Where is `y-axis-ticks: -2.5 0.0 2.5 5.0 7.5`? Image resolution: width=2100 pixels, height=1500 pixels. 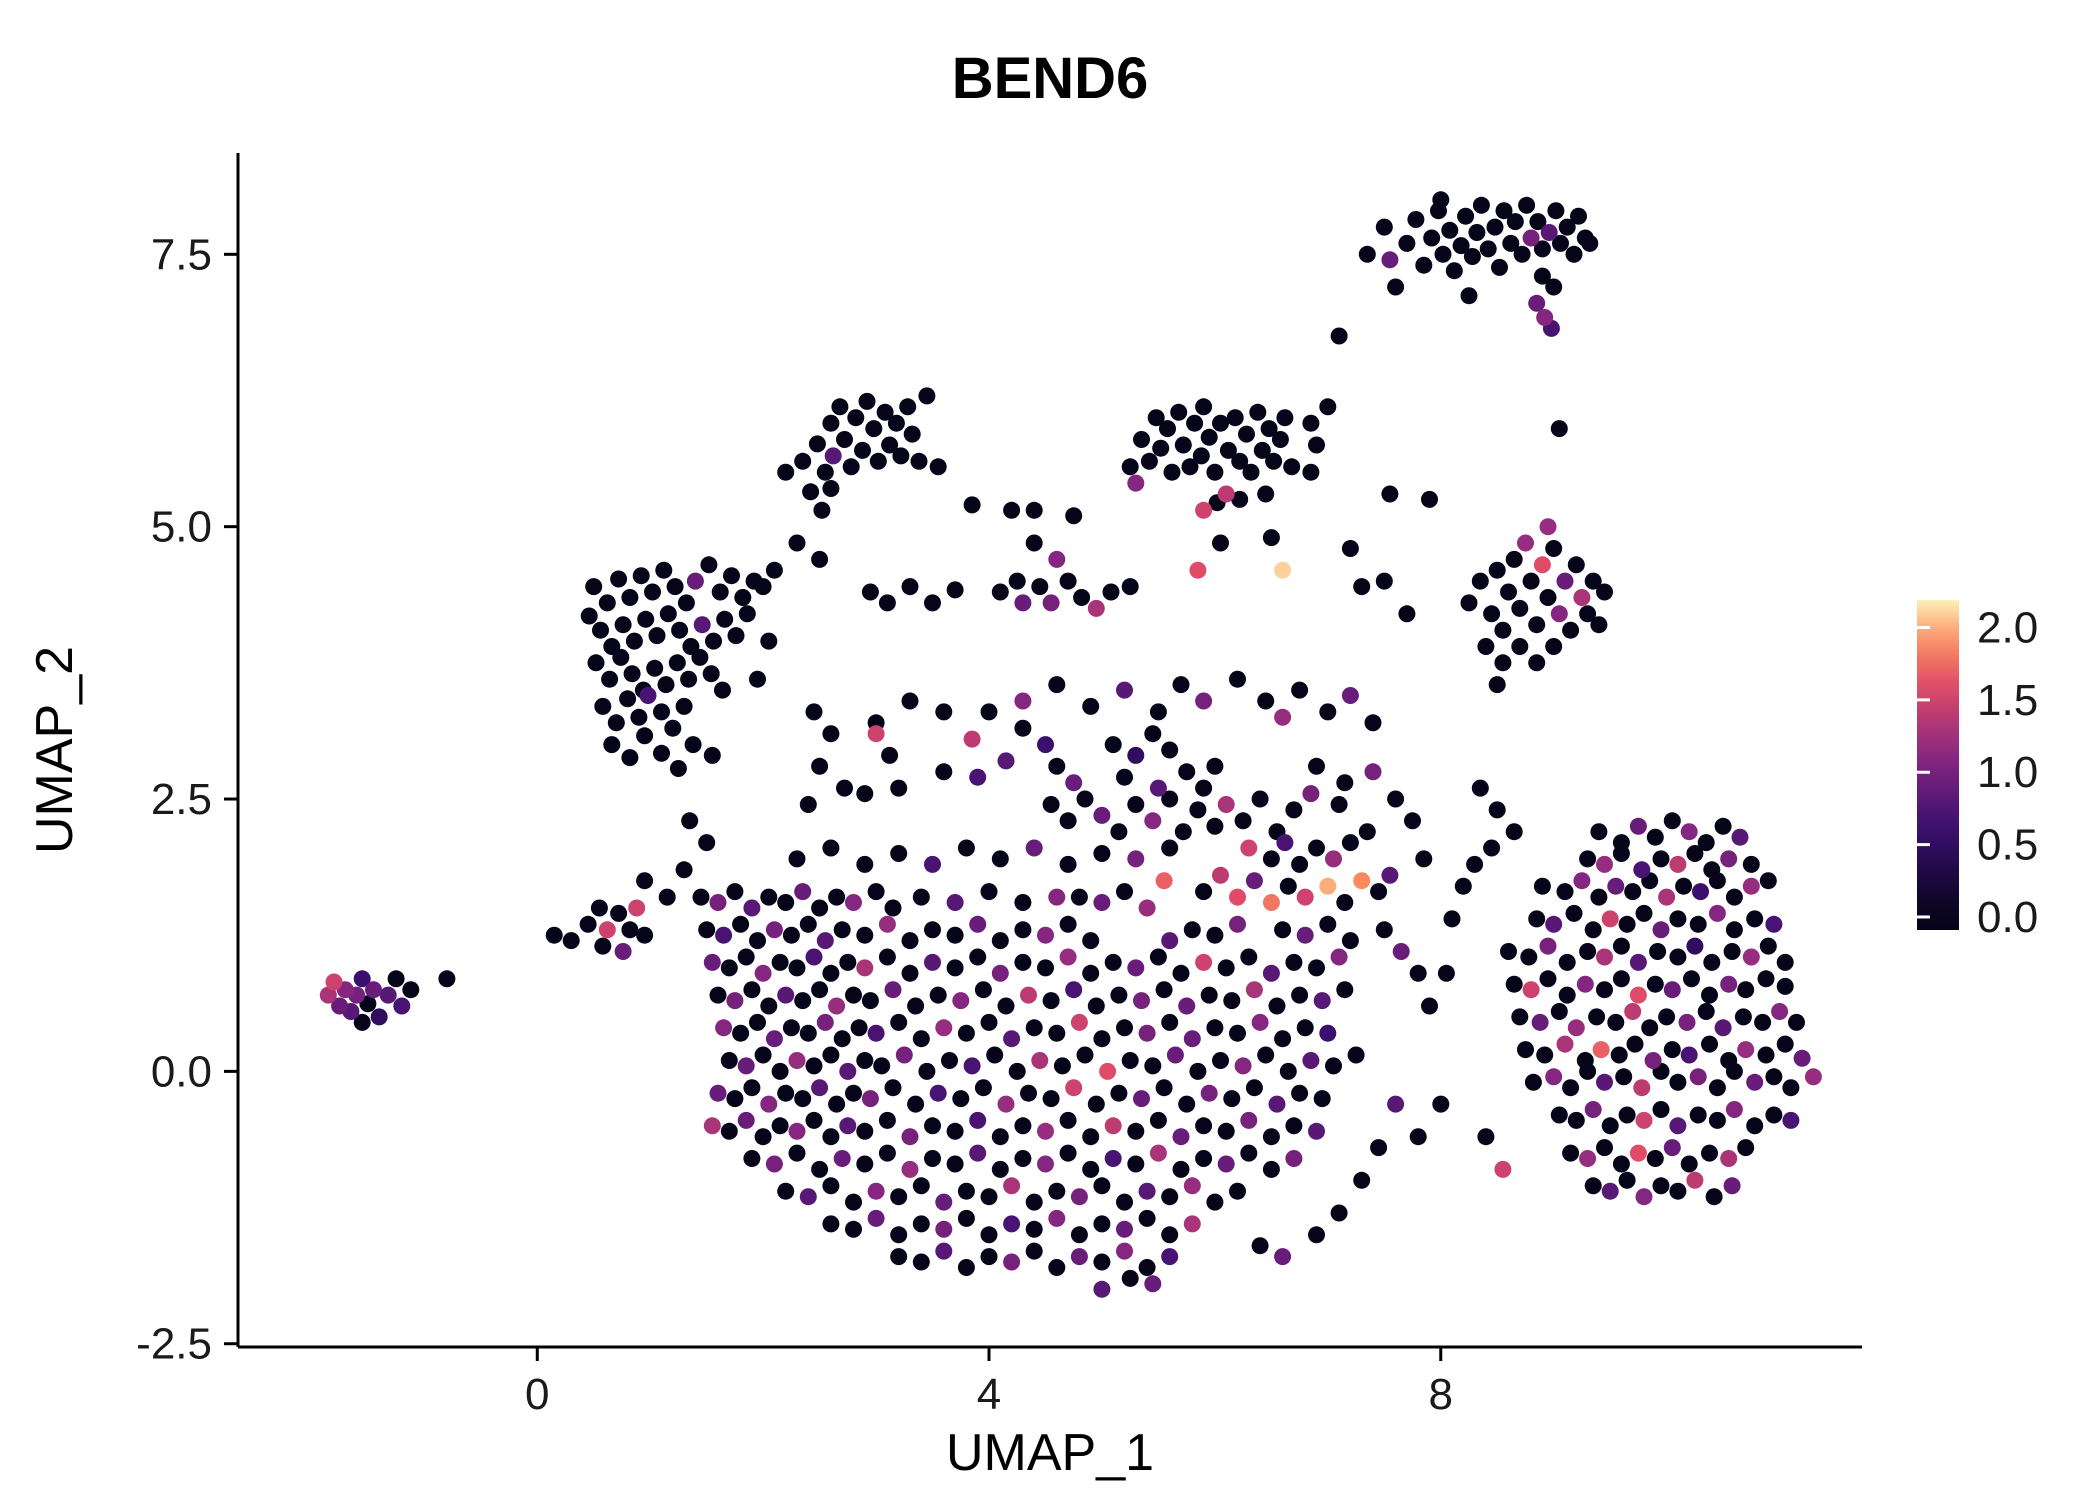
y-axis-ticks: -2.5 0.0 2.5 5.0 7.5 is located at coordinates (187, 799).